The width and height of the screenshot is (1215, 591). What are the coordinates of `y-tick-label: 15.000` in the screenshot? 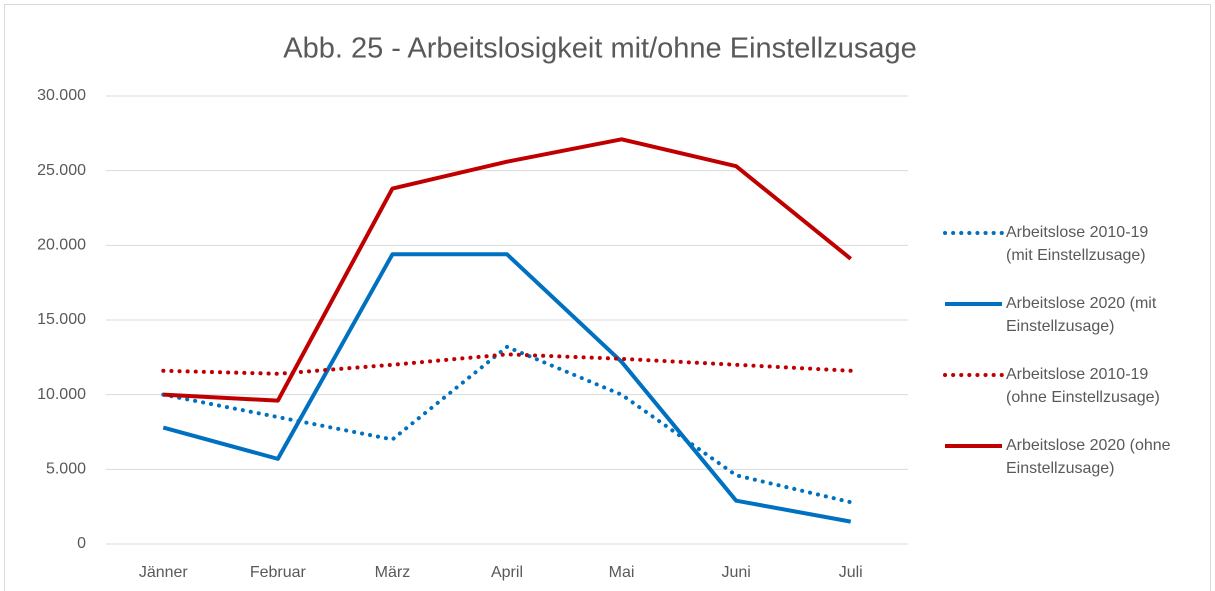 It's located at (61, 319).